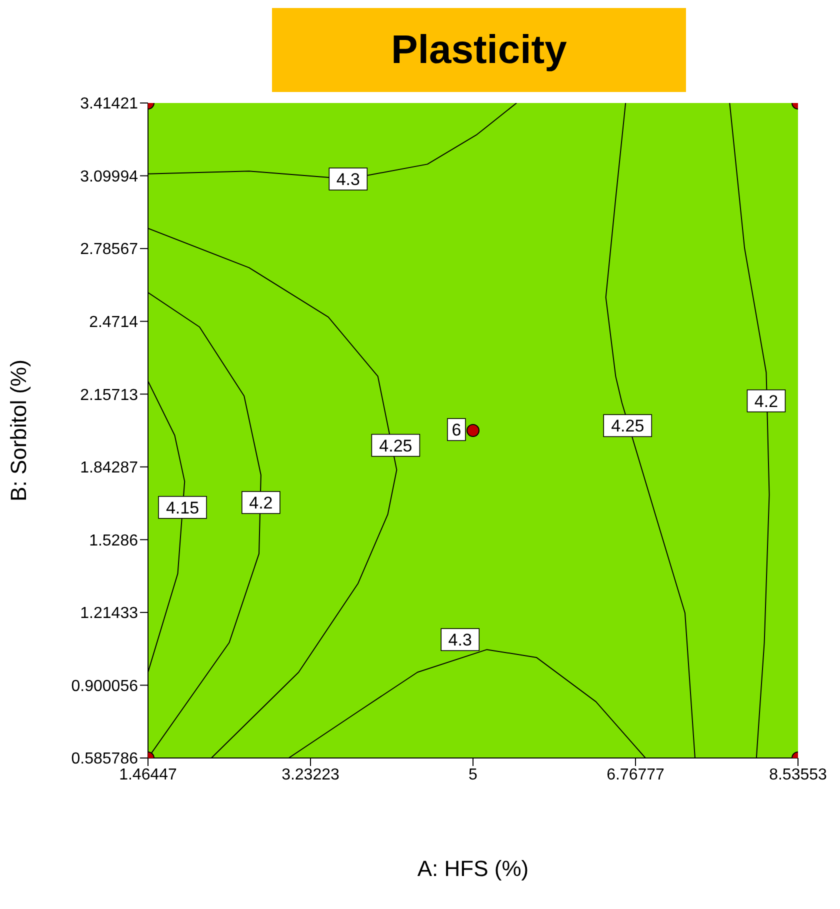 Image resolution: width=840 pixels, height=909 pixels. Describe the element at coordinates (109, 177) in the screenshot. I see `y-tick-label: 3.09994` at that location.